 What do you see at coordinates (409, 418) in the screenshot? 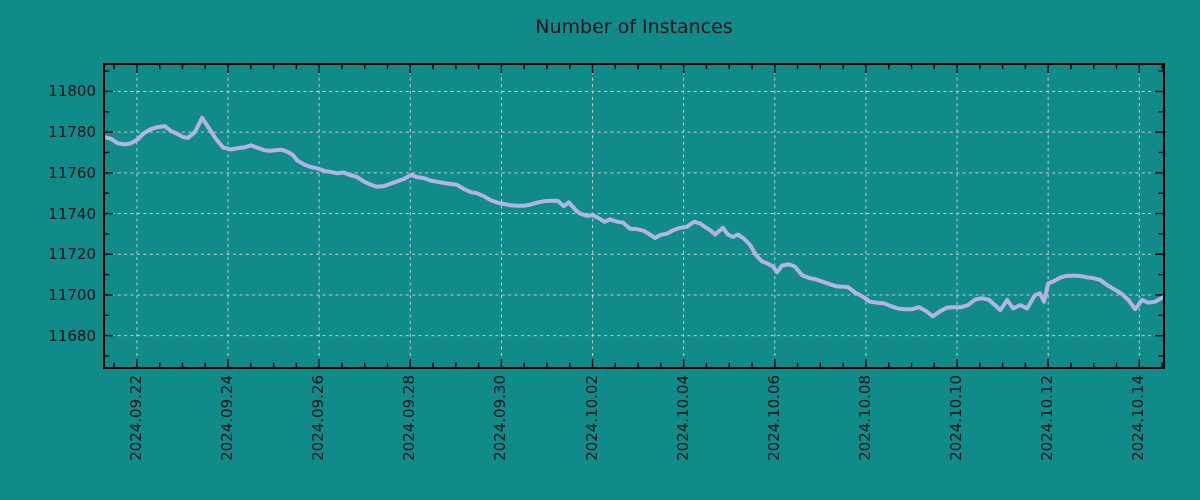
I see `x-tick-label: 2024.09.28` at bounding box center [409, 418].